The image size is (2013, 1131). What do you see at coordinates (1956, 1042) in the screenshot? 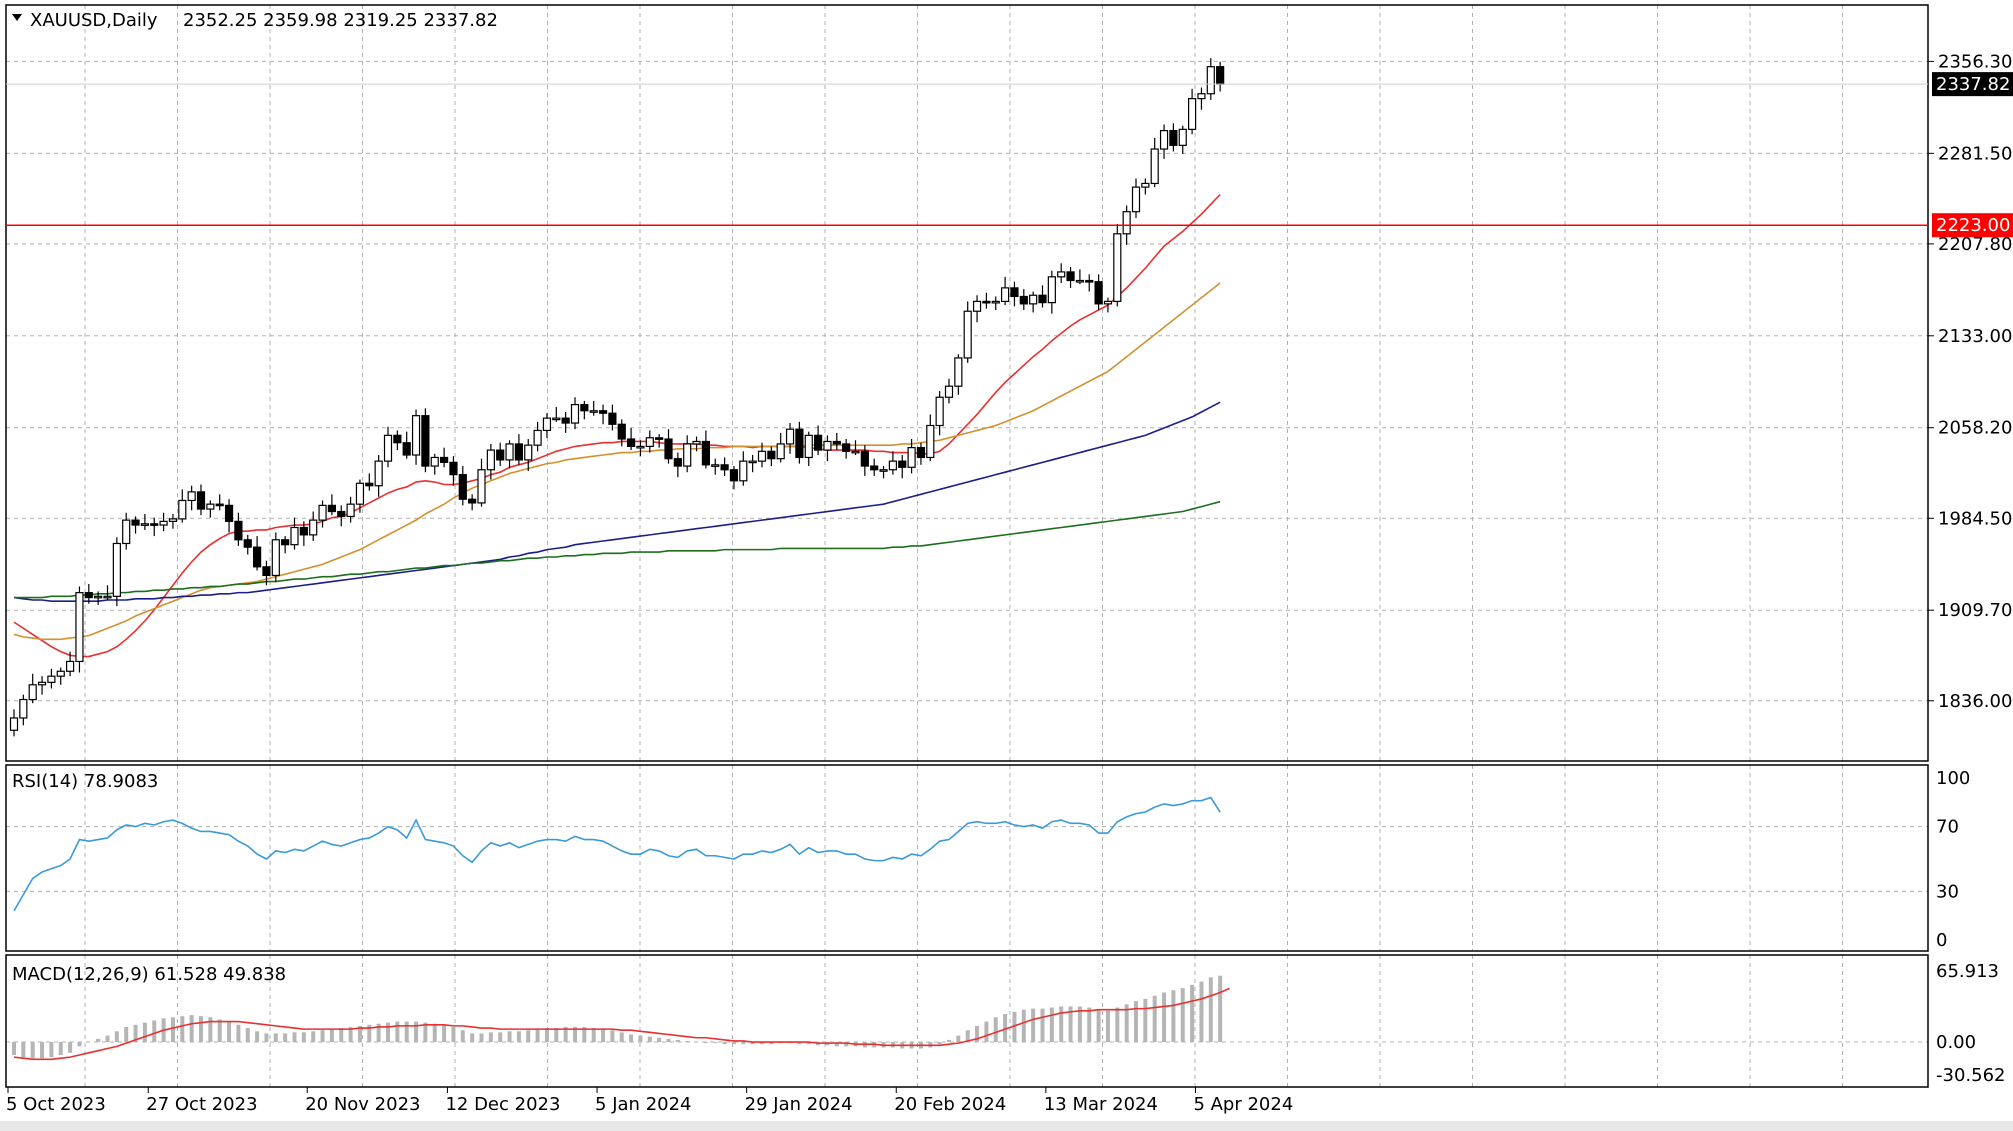
I see `macd-tick-label-1: 0.00` at bounding box center [1956, 1042].